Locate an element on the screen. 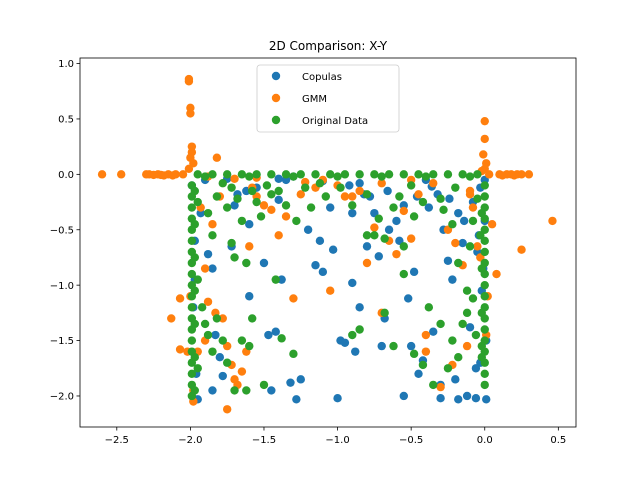 The image size is (640, 480). x-tick-label: −2.0 is located at coordinates (190, 440).